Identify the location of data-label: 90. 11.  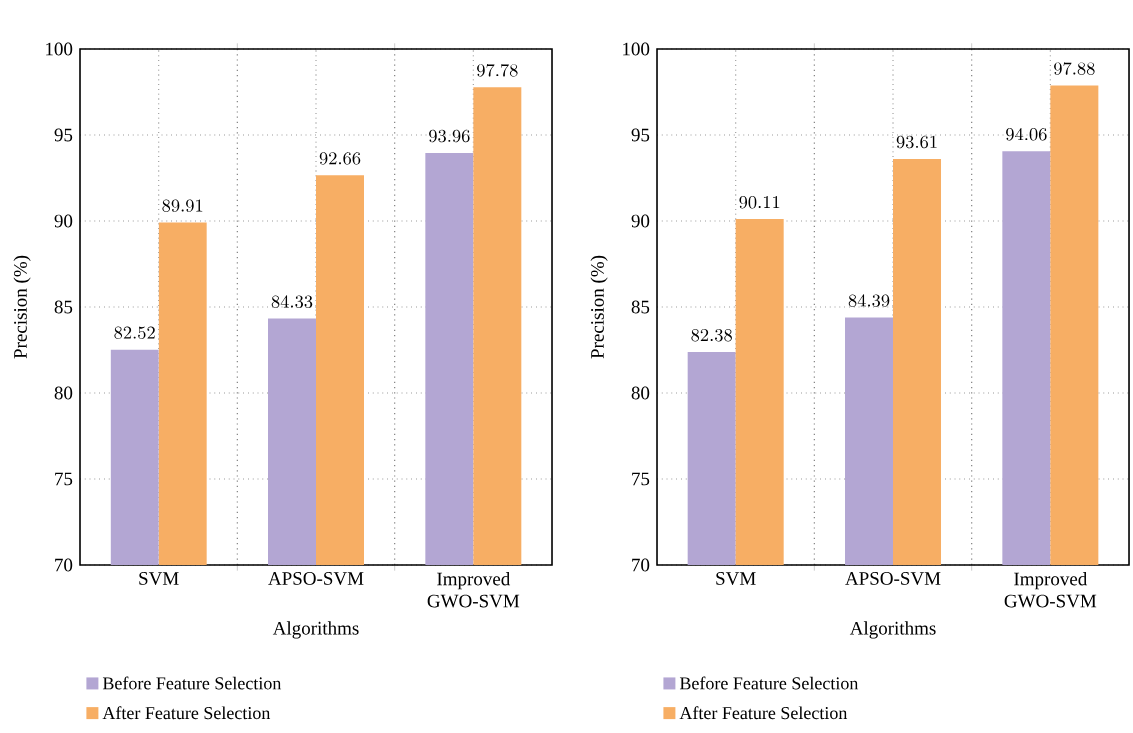
(759, 202).